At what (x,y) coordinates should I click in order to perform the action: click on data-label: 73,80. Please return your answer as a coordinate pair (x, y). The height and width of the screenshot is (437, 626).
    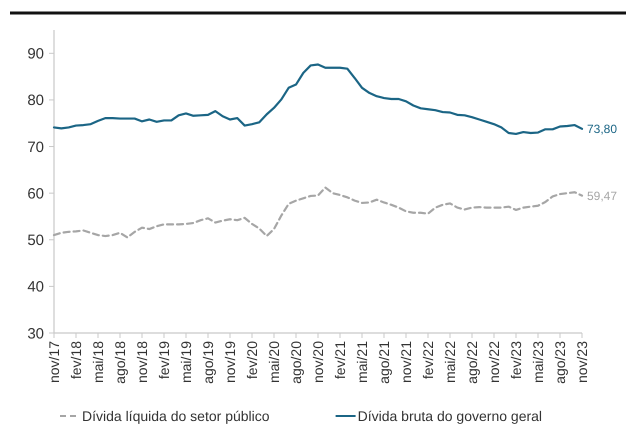
    Looking at the image, I should click on (602, 129).